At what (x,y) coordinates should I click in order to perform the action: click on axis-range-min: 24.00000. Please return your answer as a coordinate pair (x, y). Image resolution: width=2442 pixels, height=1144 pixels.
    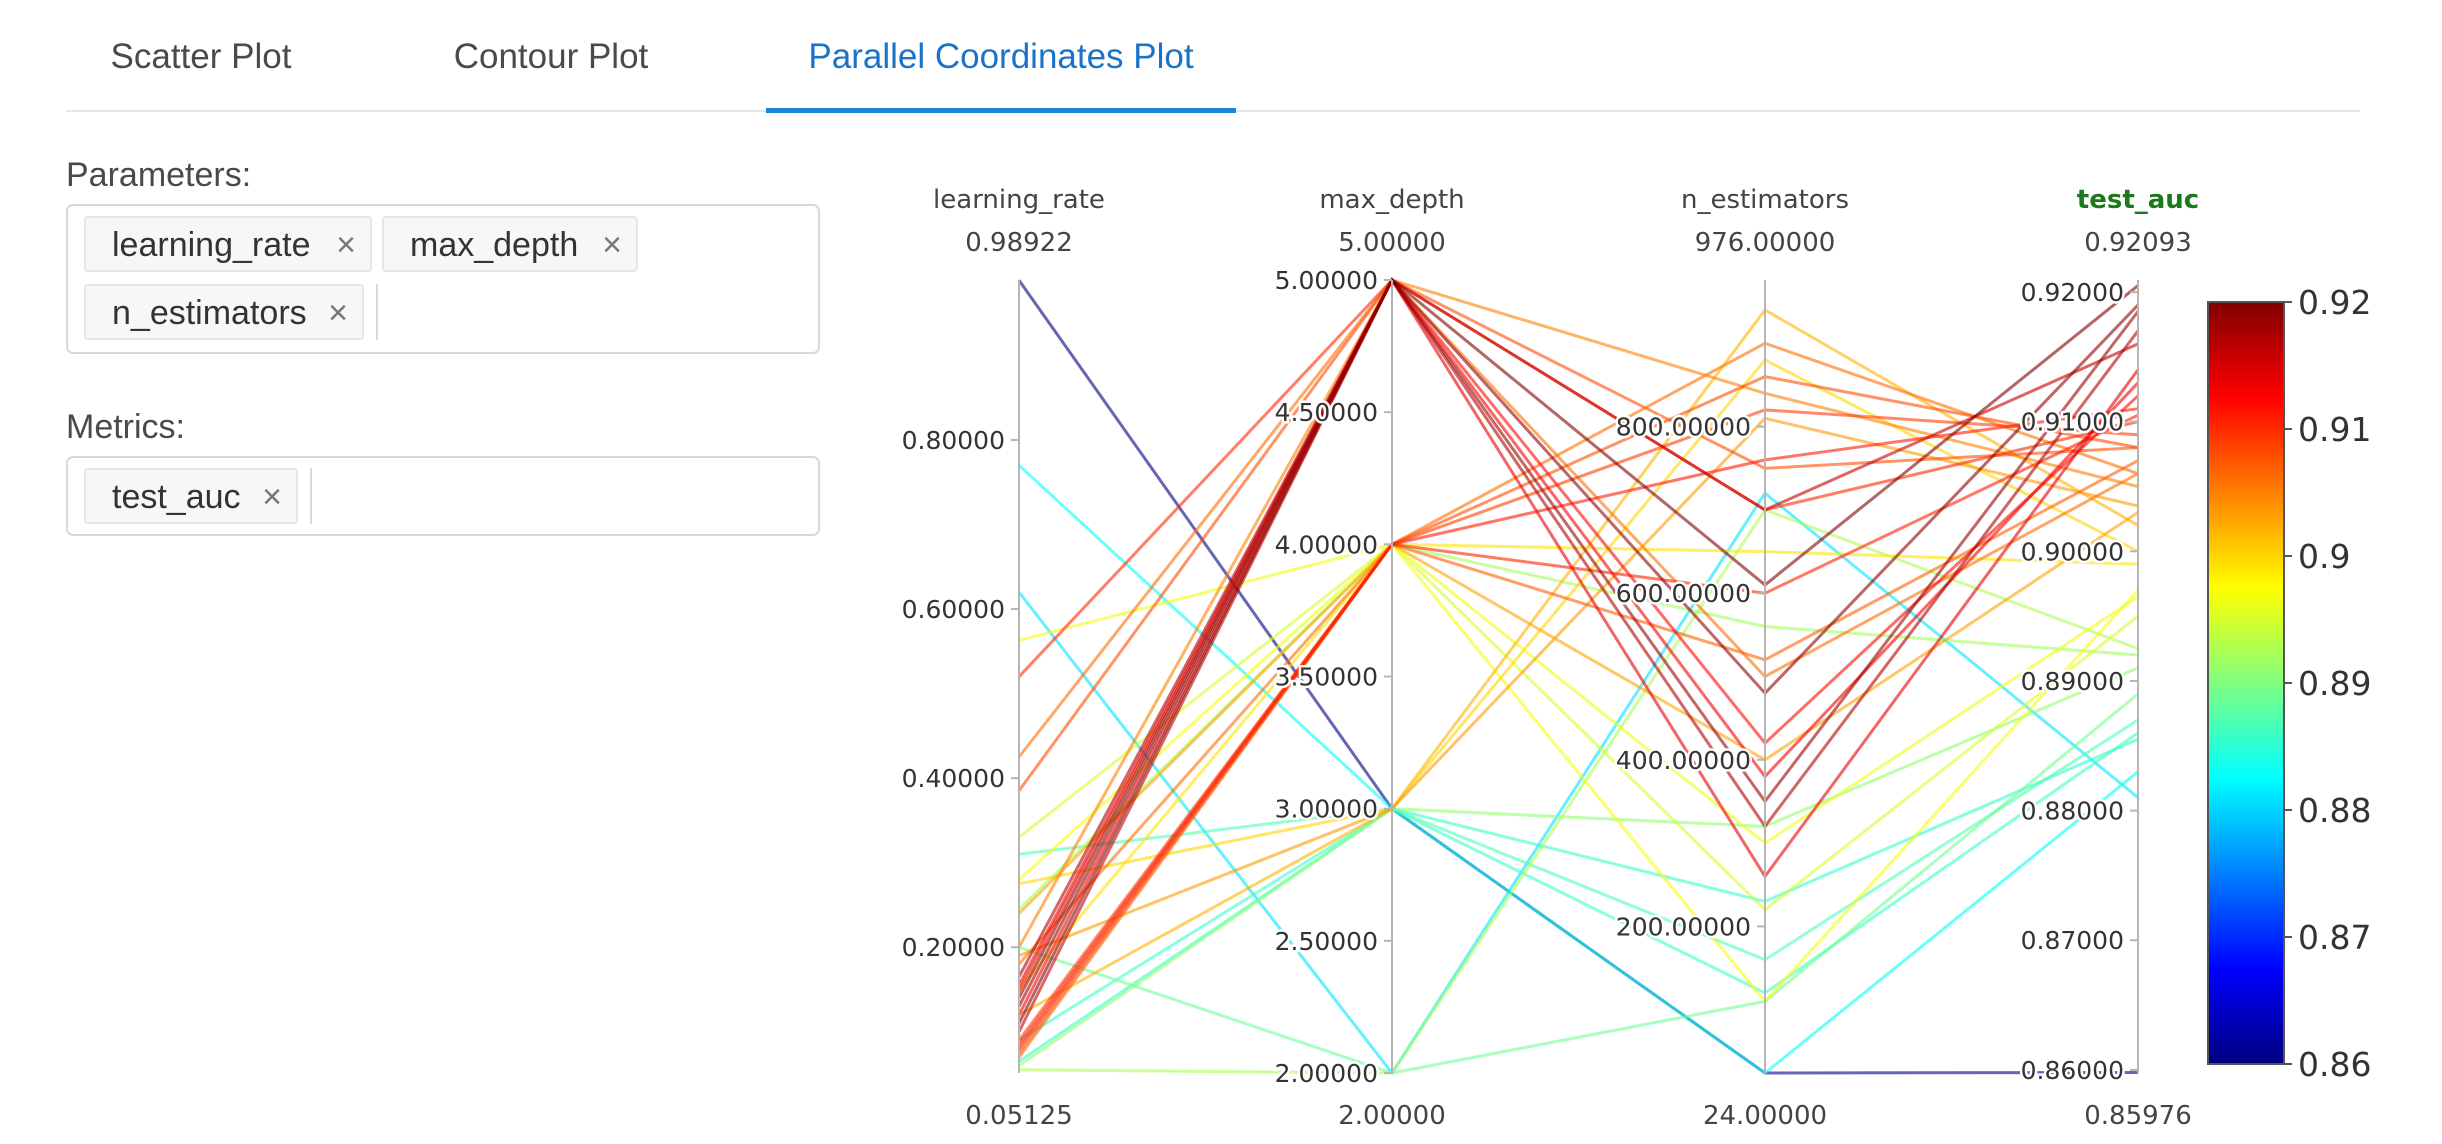
    Looking at the image, I should click on (1765, 1116).